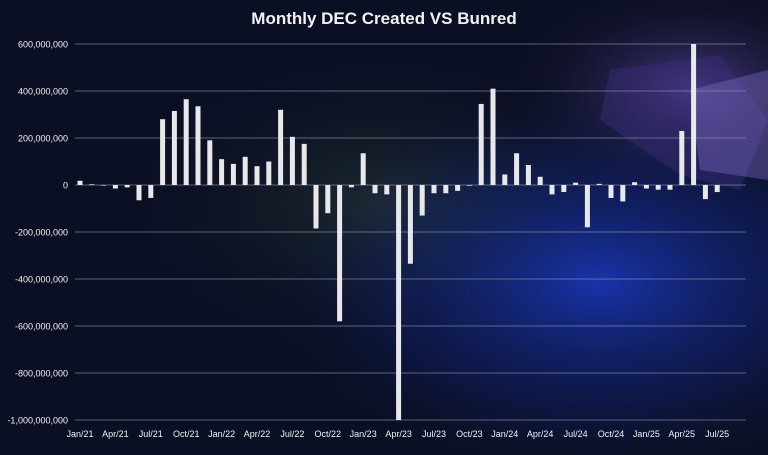  What do you see at coordinates (682, 434) in the screenshot?
I see `x-tick-label: Apr/25` at bounding box center [682, 434].